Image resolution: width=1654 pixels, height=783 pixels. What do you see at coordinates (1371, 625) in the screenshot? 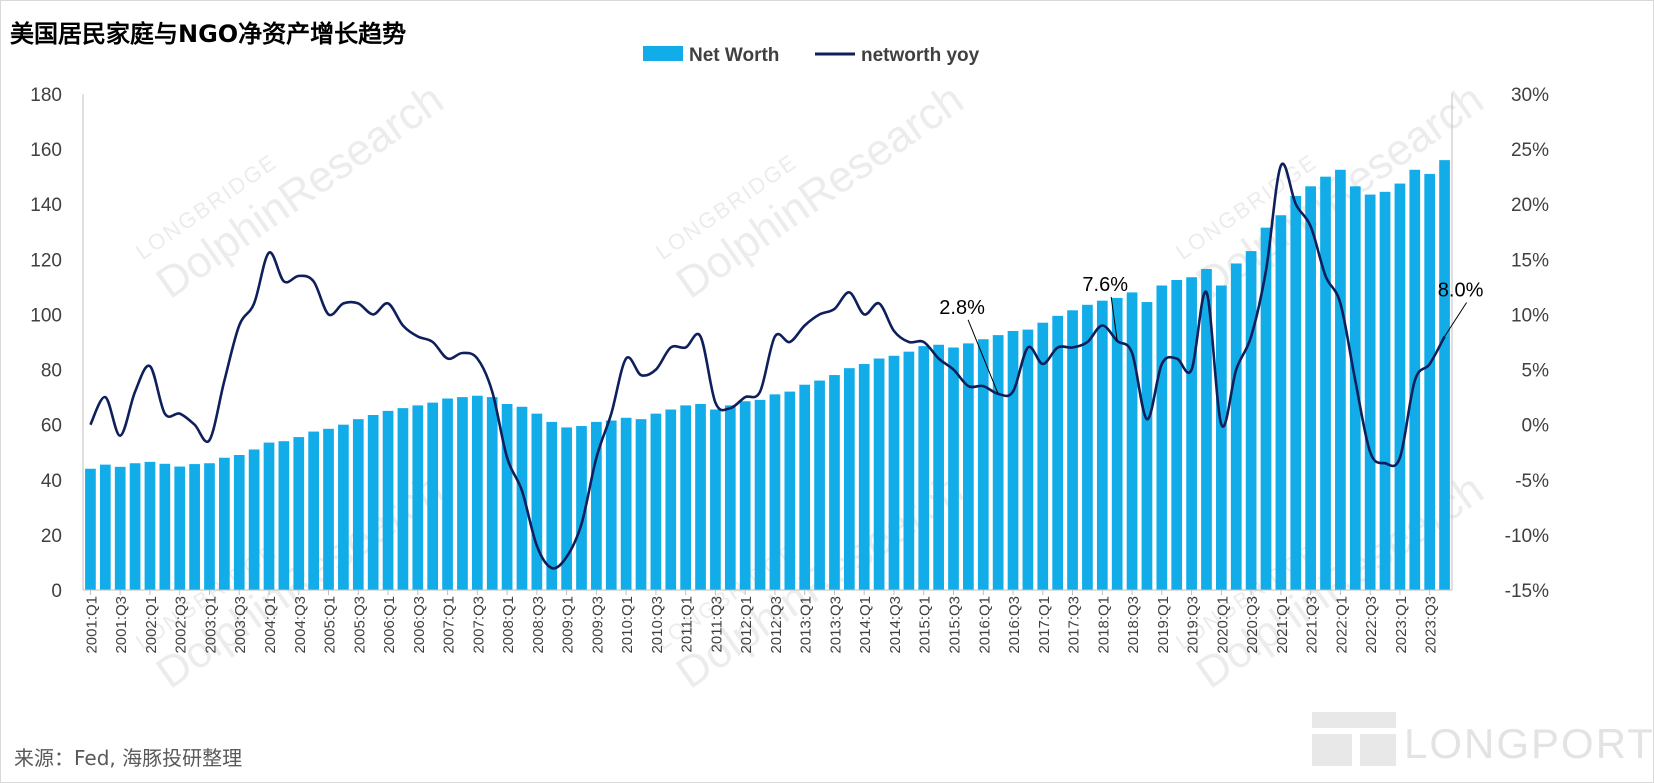
I see `x-tick-label: 2022:Q3` at bounding box center [1371, 625].